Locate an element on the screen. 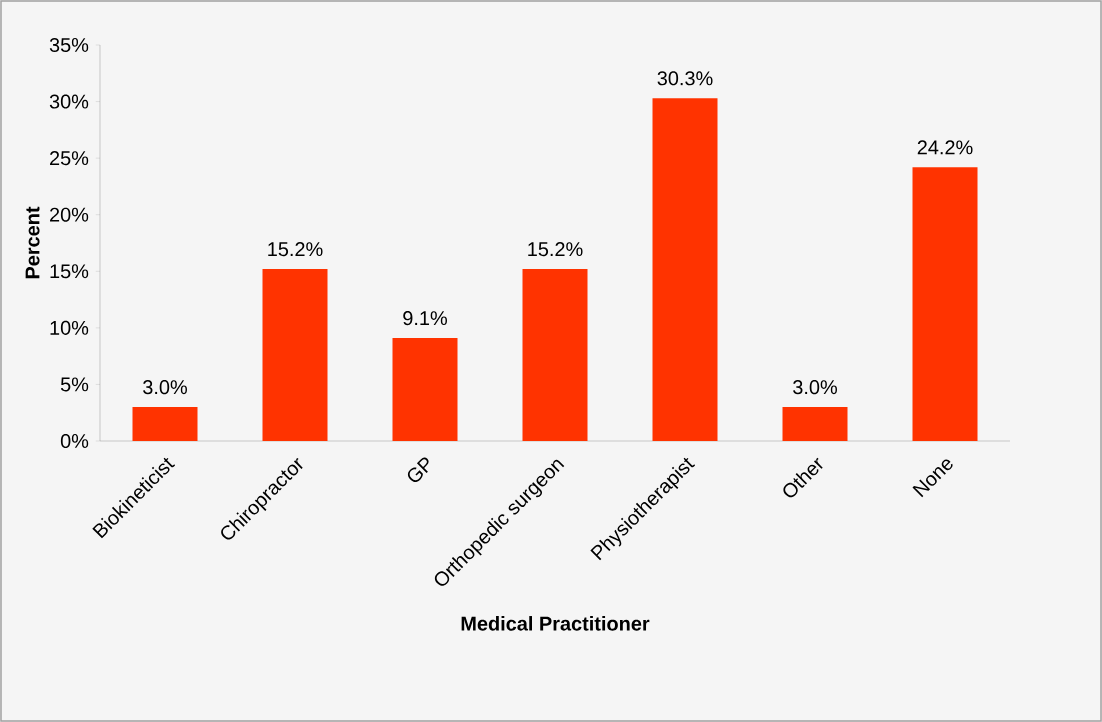  data-label: 30.3% is located at coordinates (685, 78).